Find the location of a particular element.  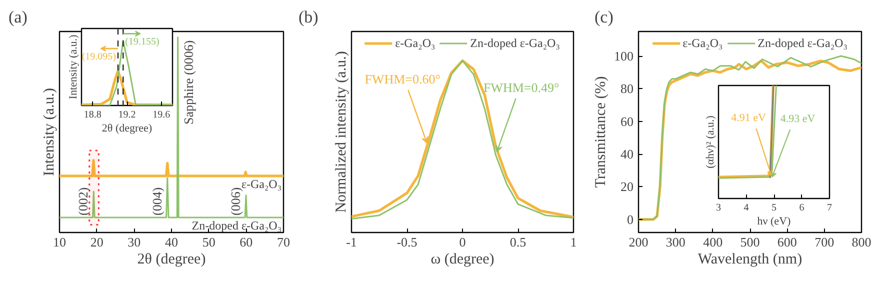

annotation: 4.93 eV is located at coordinates (798, 119).